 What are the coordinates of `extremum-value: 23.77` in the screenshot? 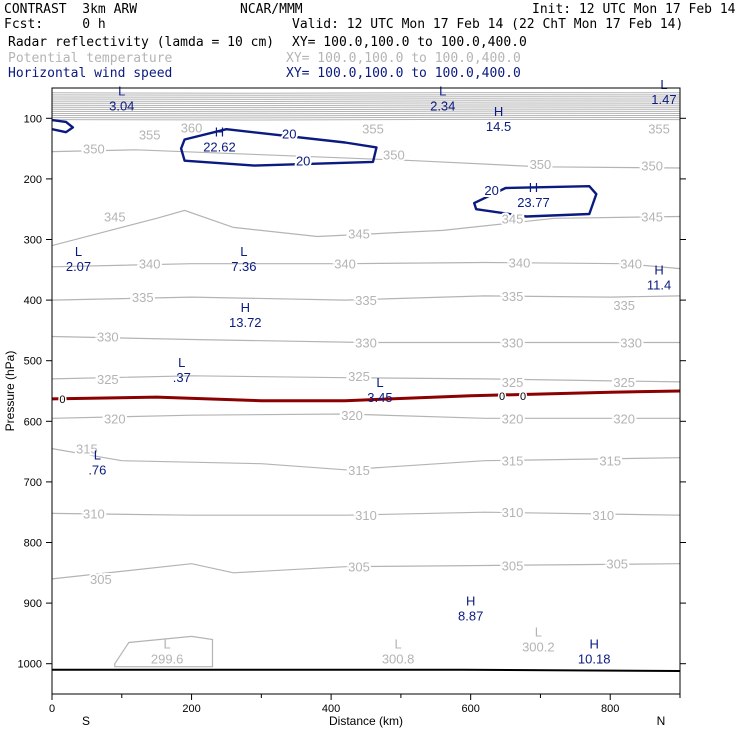 It's located at (533, 202).